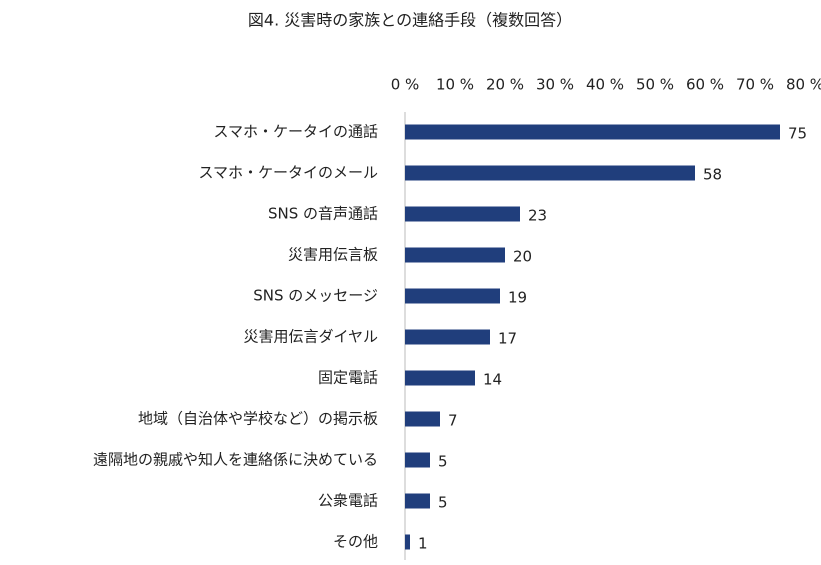 The height and width of the screenshot is (565, 821). Describe the element at coordinates (453, 421) in the screenshot. I see `value-label: 7` at that location.